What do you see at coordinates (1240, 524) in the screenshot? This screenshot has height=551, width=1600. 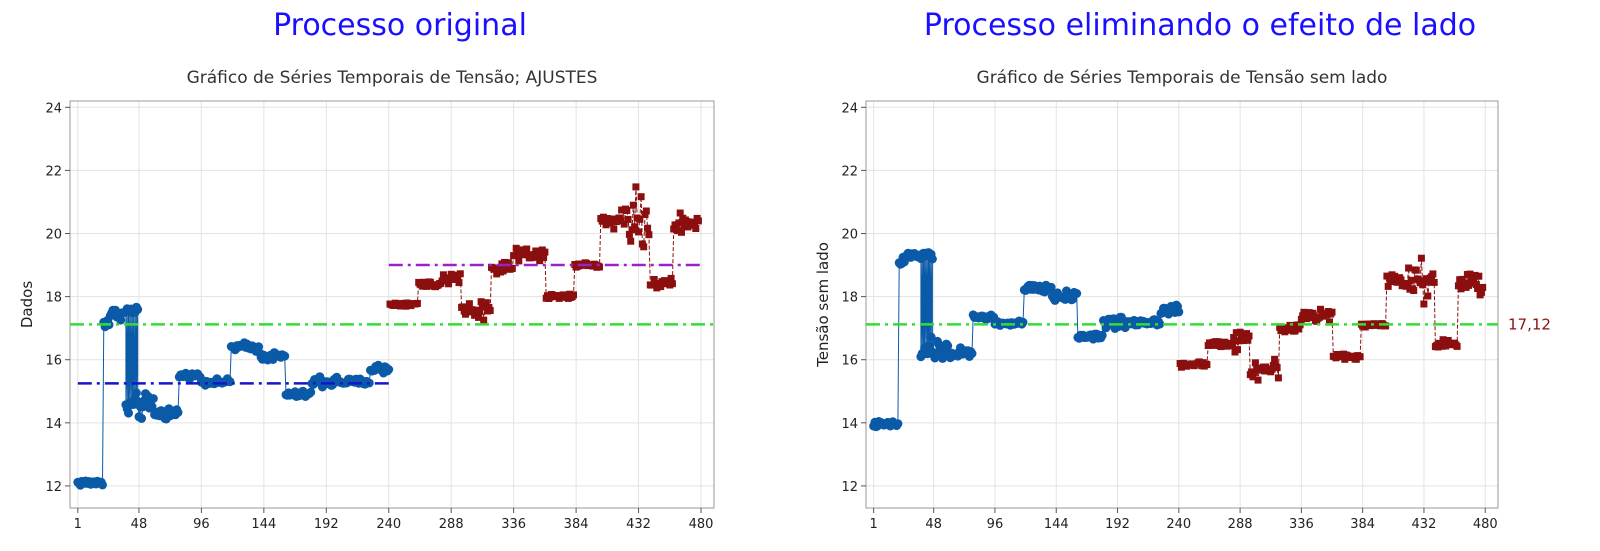 I see `x-tick-label: 288` at bounding box center [1240, 524].